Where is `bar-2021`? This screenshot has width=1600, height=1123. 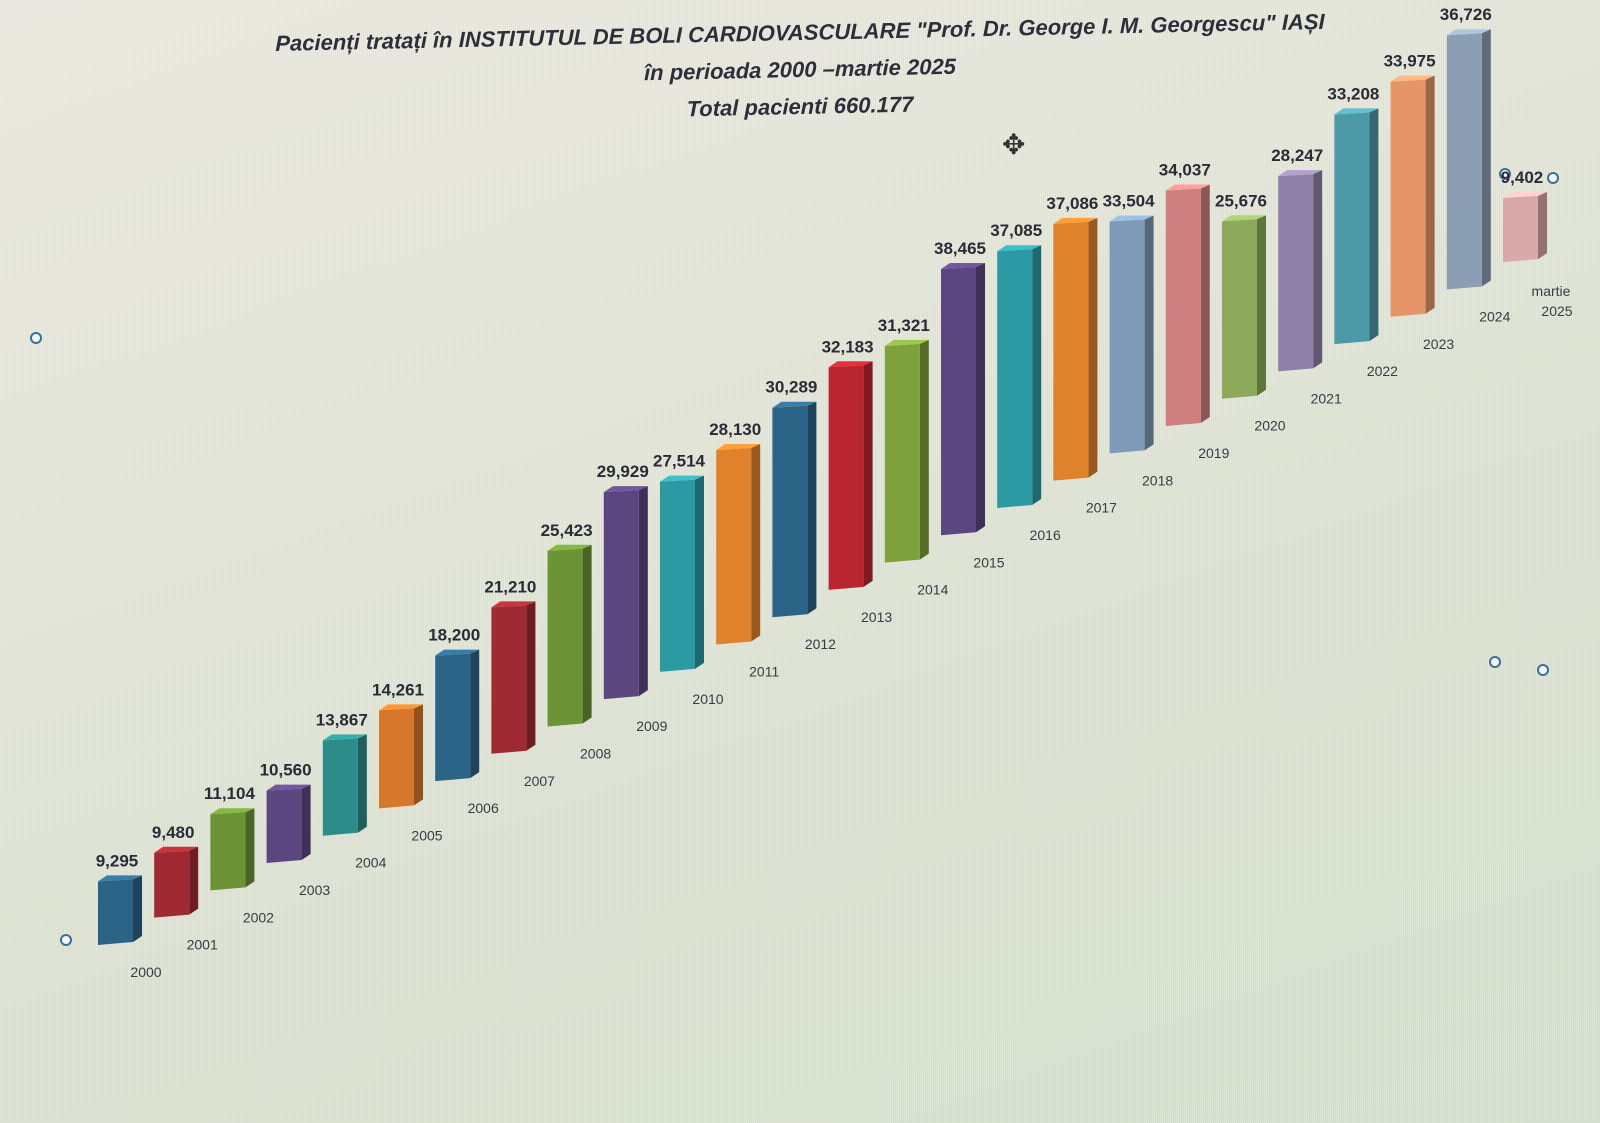
bar-2021 is located at coordinates (1300, 271).